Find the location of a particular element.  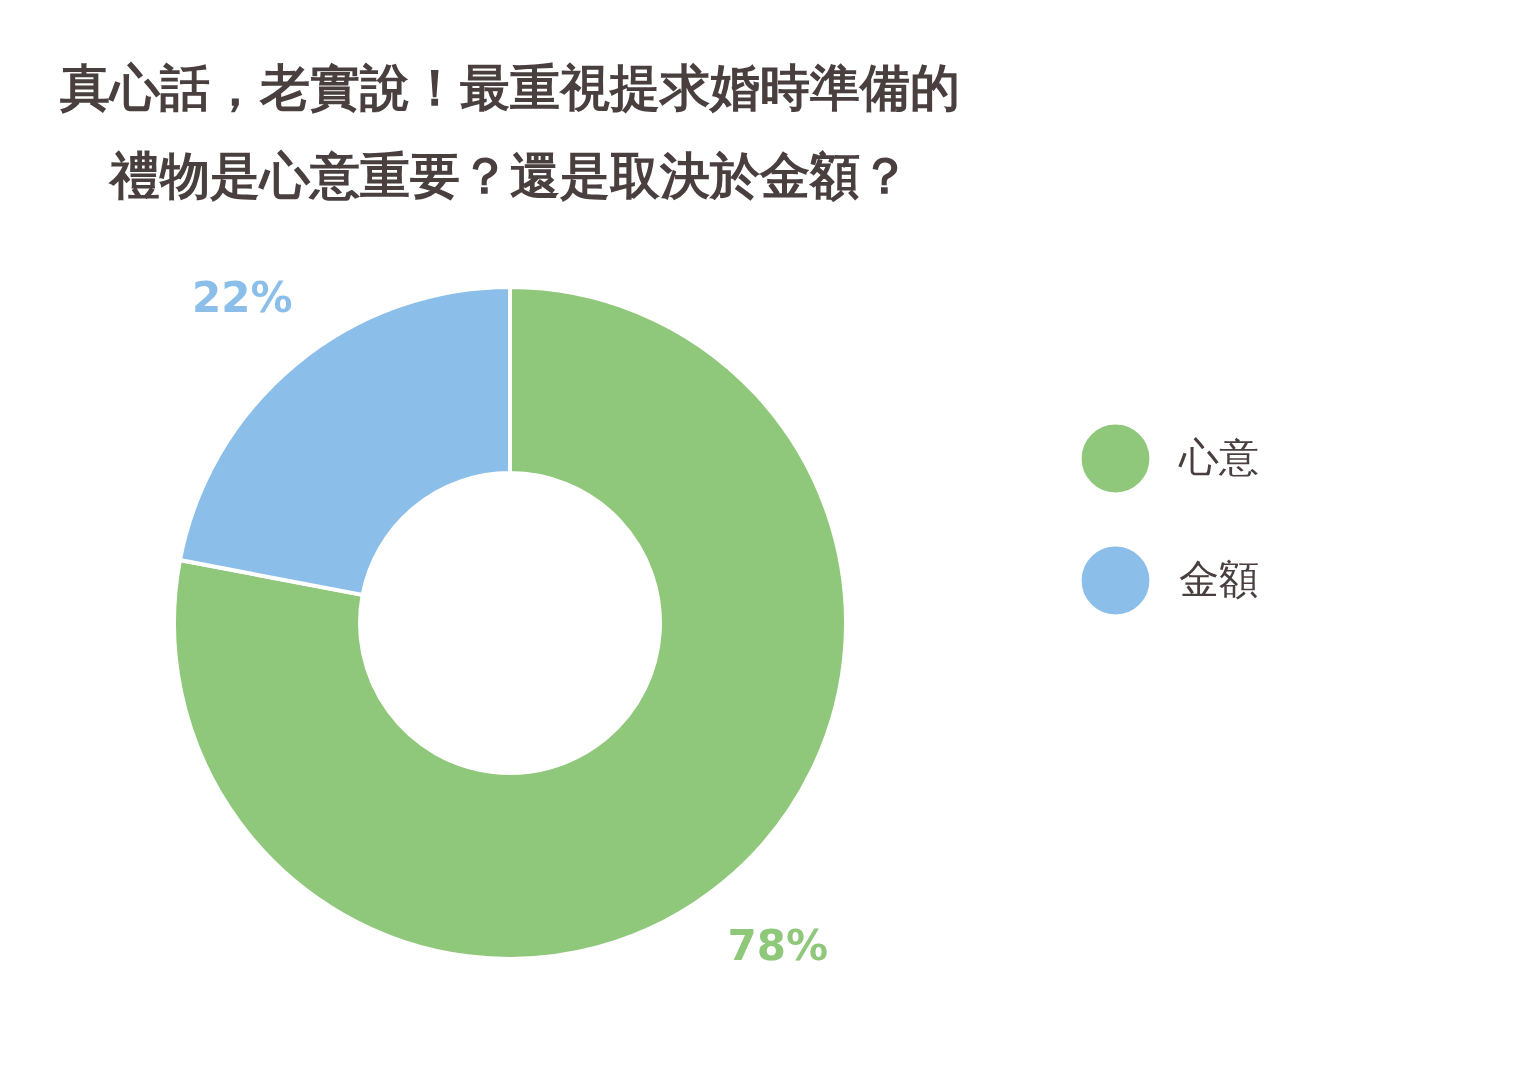

data-label: 78% is located at coordinates (777, 945).